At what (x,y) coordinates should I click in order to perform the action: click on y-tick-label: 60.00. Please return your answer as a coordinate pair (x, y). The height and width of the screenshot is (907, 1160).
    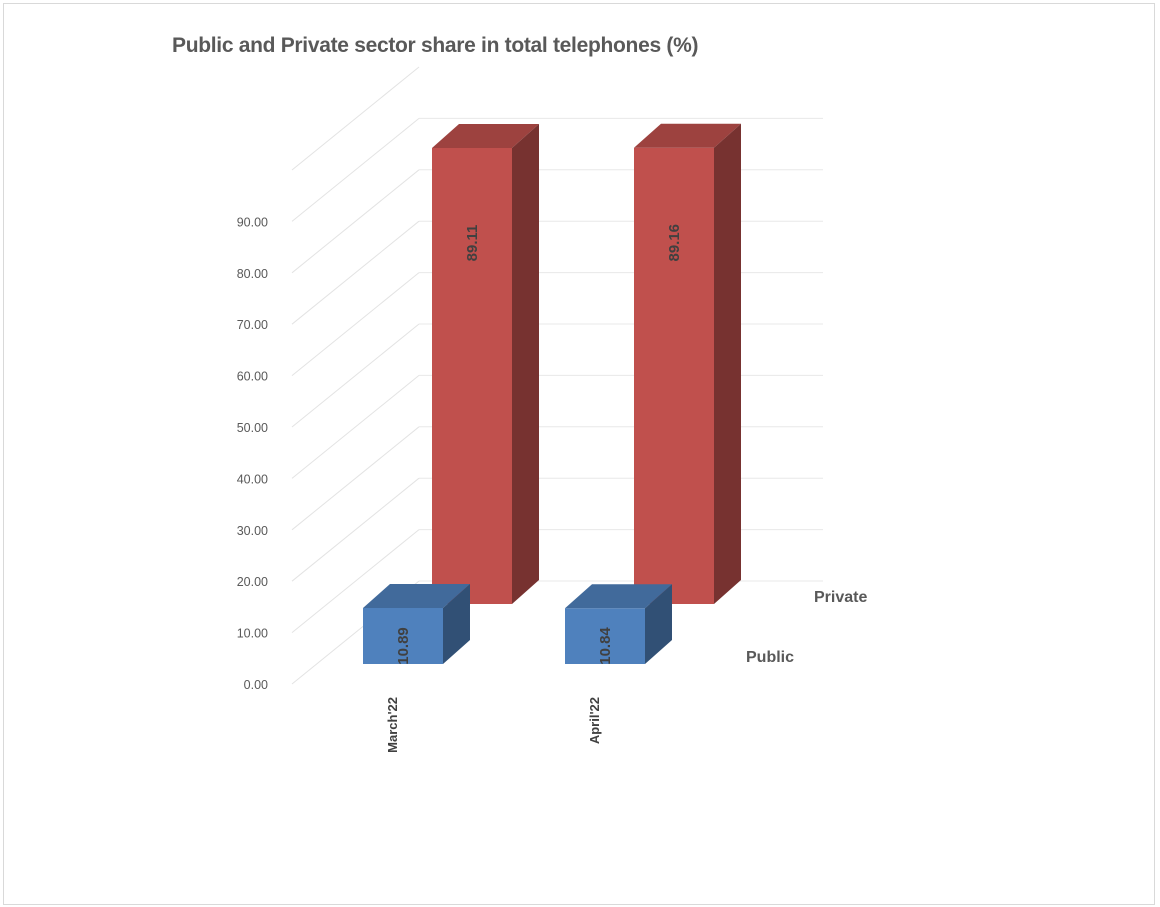
    Looking at the image, I should click on (252, 377).